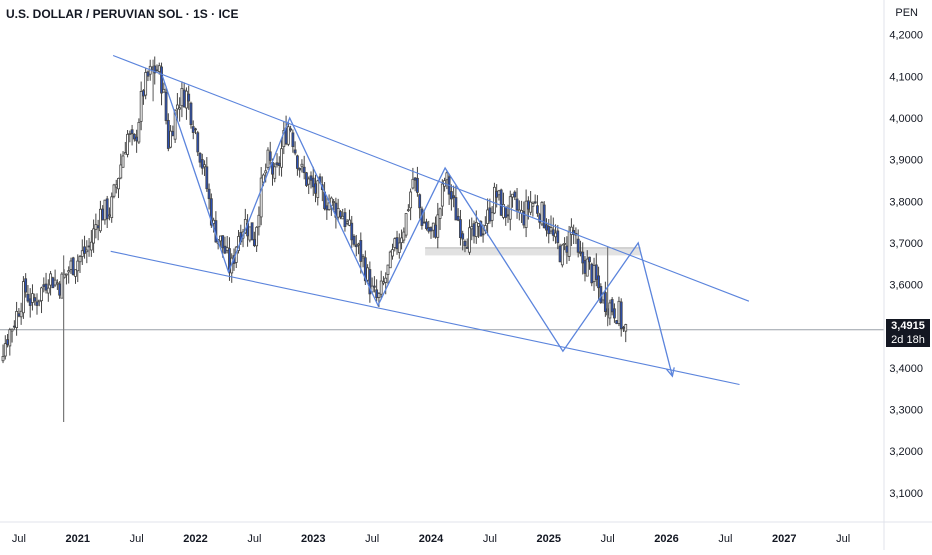  Describe the element at coordinates (906, 286) in the screenshot. I see `y-tick-label: 3,6000` at that location.